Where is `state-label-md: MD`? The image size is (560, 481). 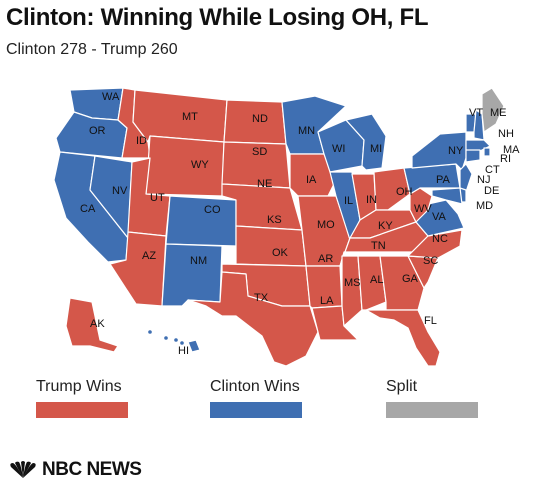 state-label-md: MD is located at coordinates (484, 206).